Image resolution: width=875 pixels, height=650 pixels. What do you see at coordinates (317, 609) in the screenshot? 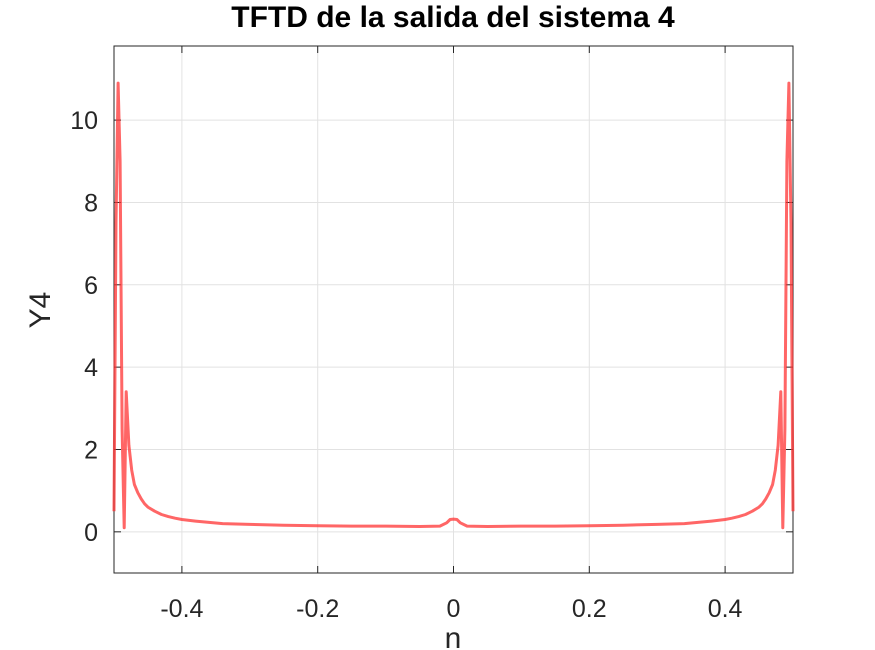
I see `x-tick-label: -0.2` at bounding box center [317, 609].